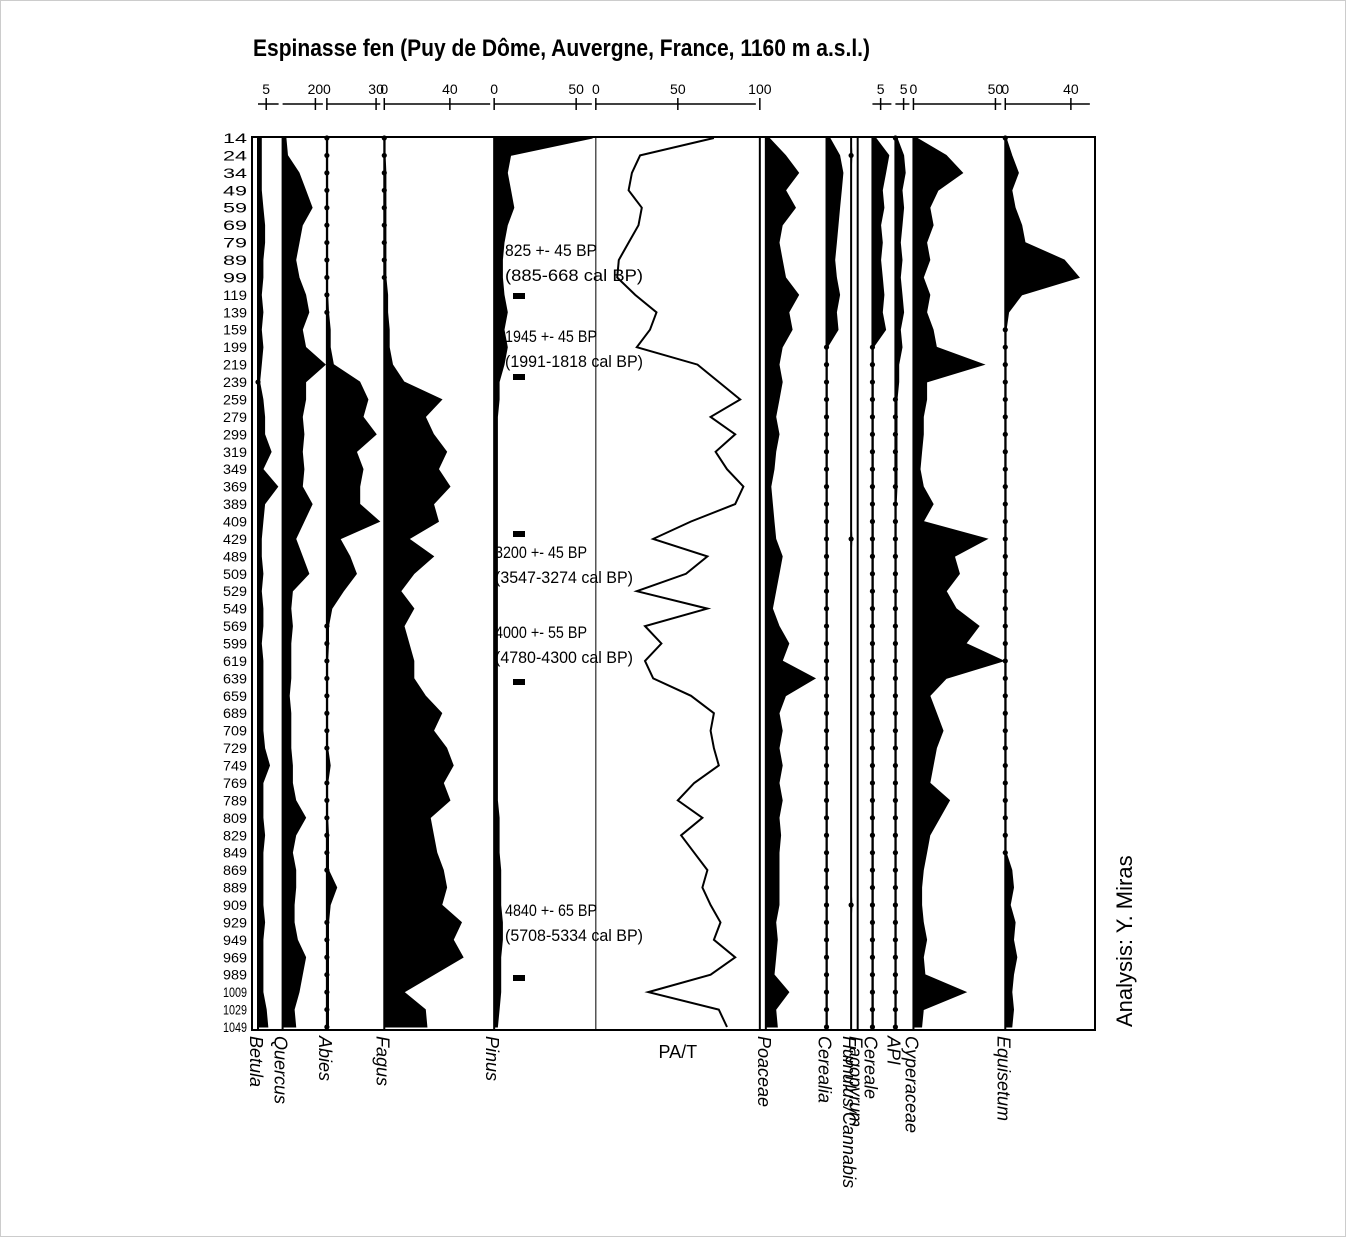 This screenshot has width=1346, height=1237. I want to click on depth-label: 909, so click(235, 905).